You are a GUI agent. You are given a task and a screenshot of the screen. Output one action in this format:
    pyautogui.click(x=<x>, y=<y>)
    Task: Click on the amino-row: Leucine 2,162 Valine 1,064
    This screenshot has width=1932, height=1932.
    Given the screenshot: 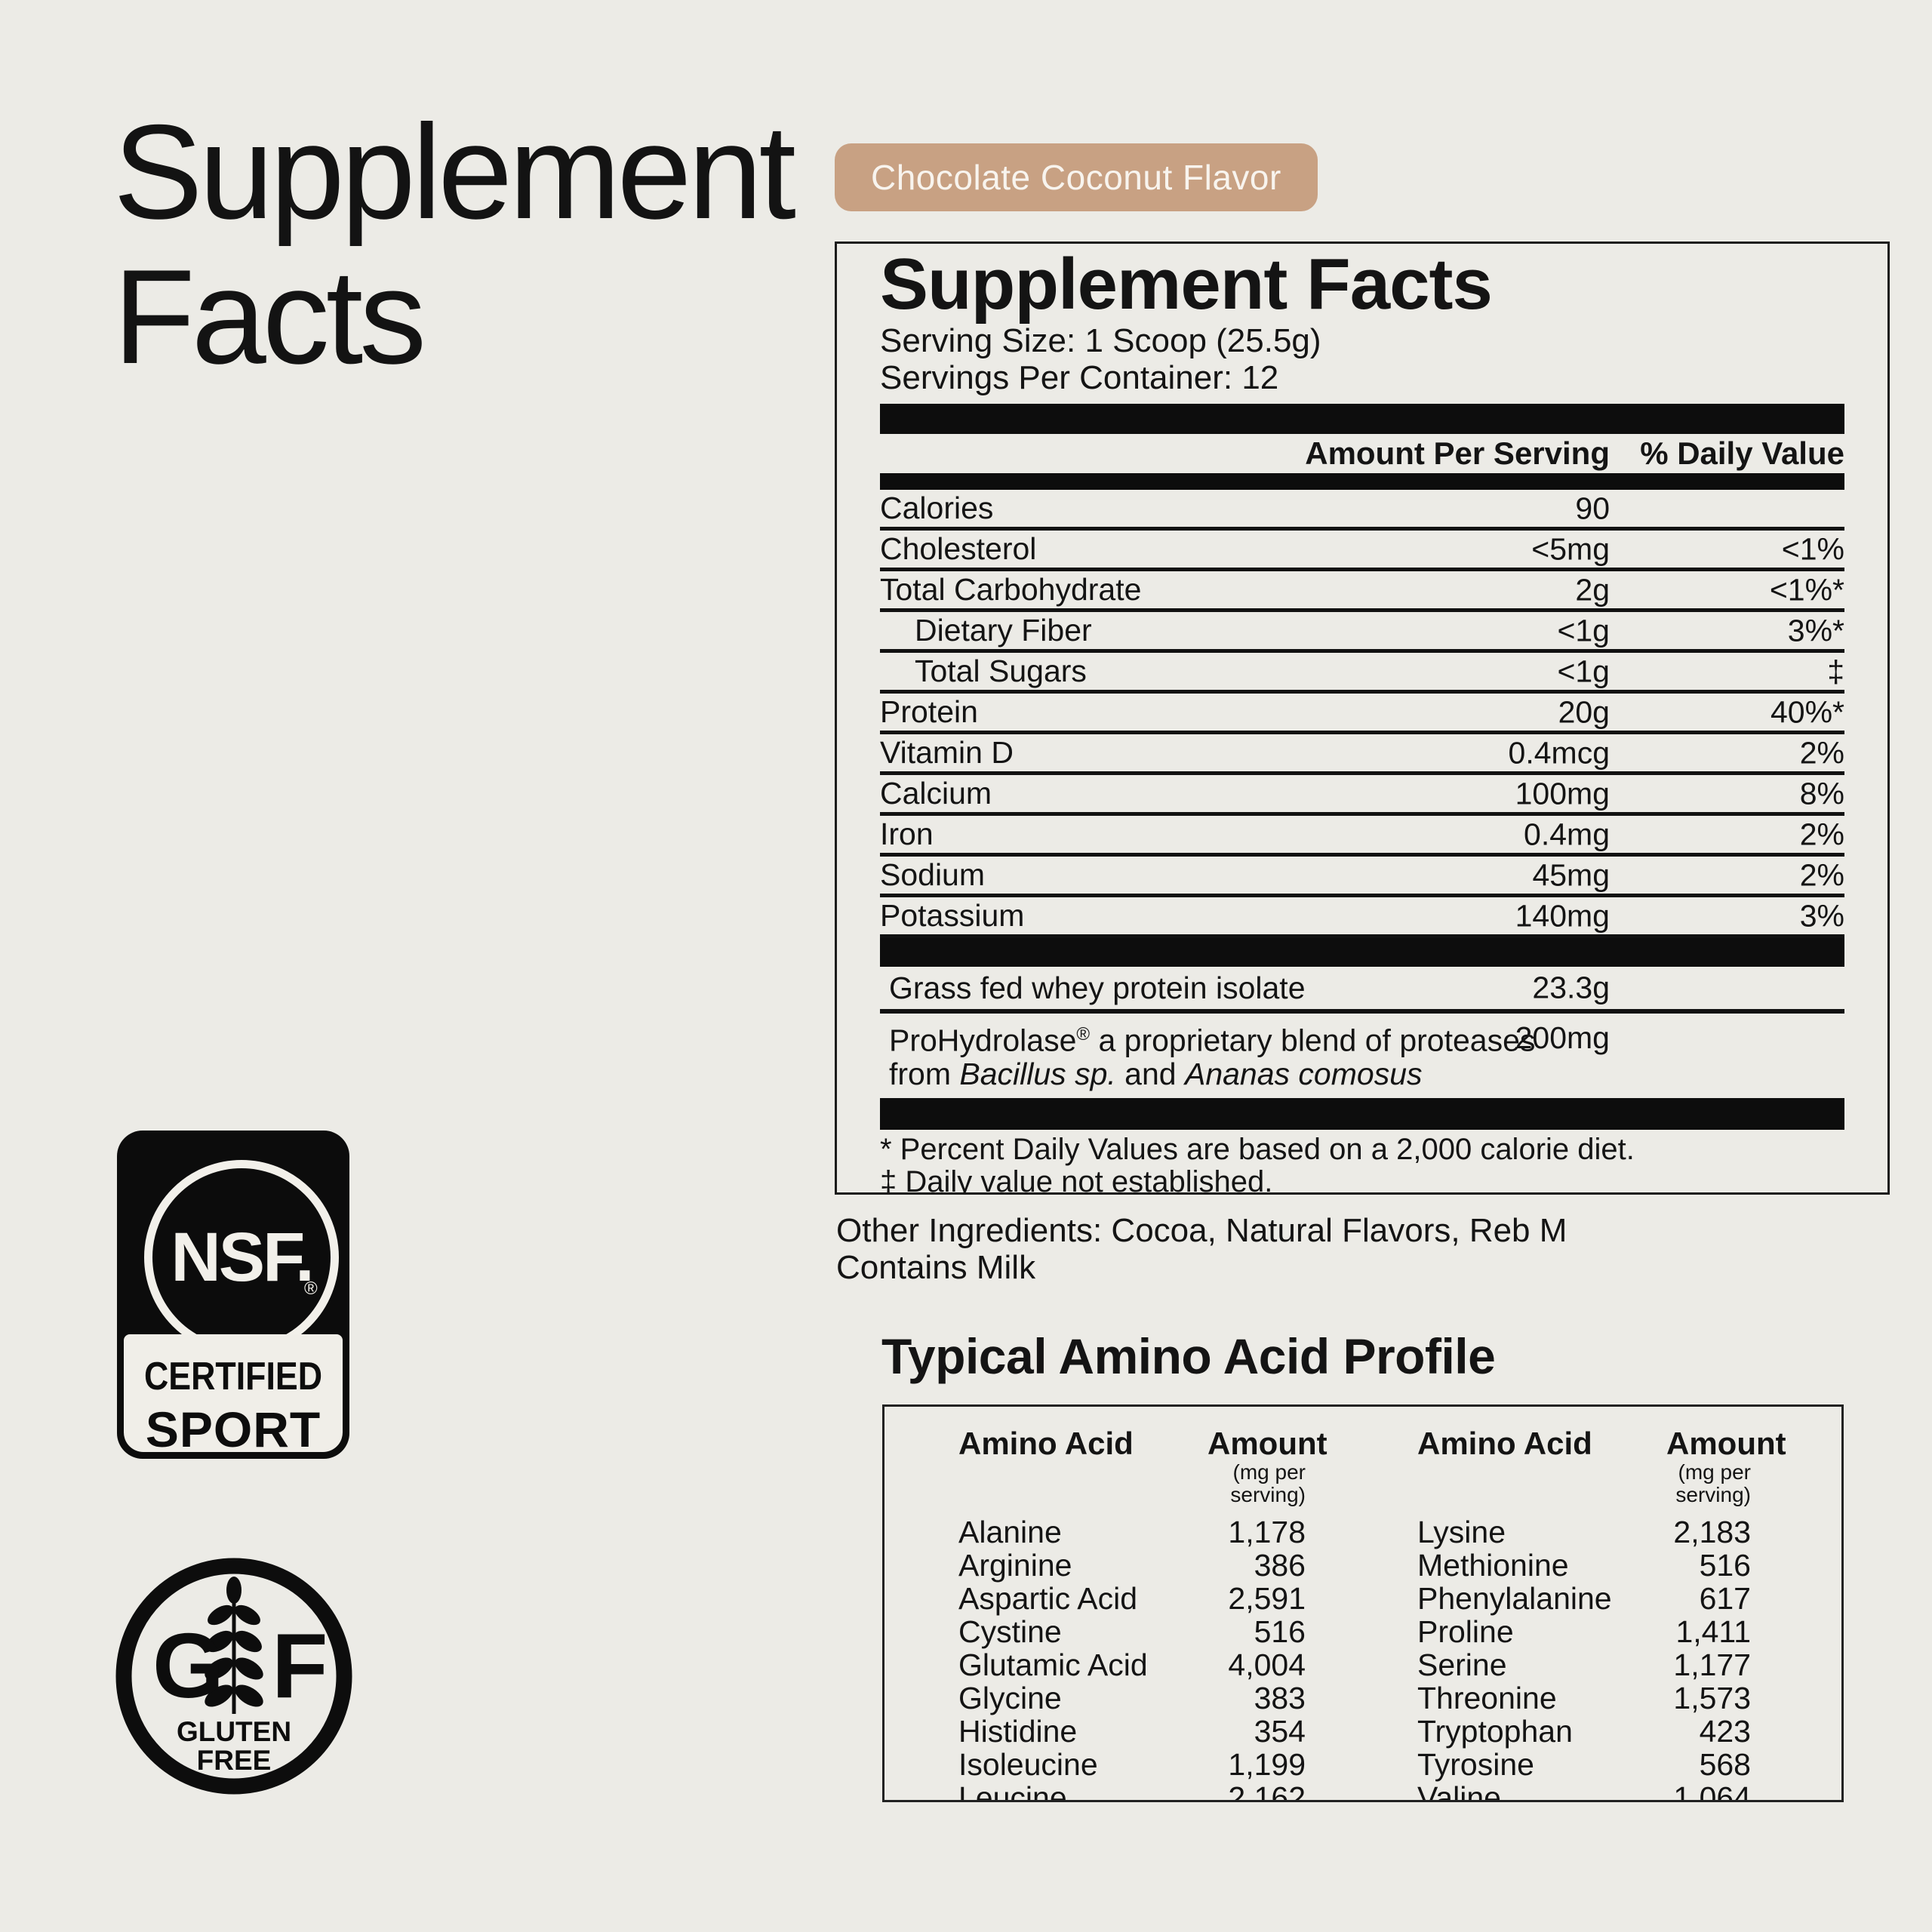 What is the action you would take?
    pyautogui.click(x=1399, y=1791)
    